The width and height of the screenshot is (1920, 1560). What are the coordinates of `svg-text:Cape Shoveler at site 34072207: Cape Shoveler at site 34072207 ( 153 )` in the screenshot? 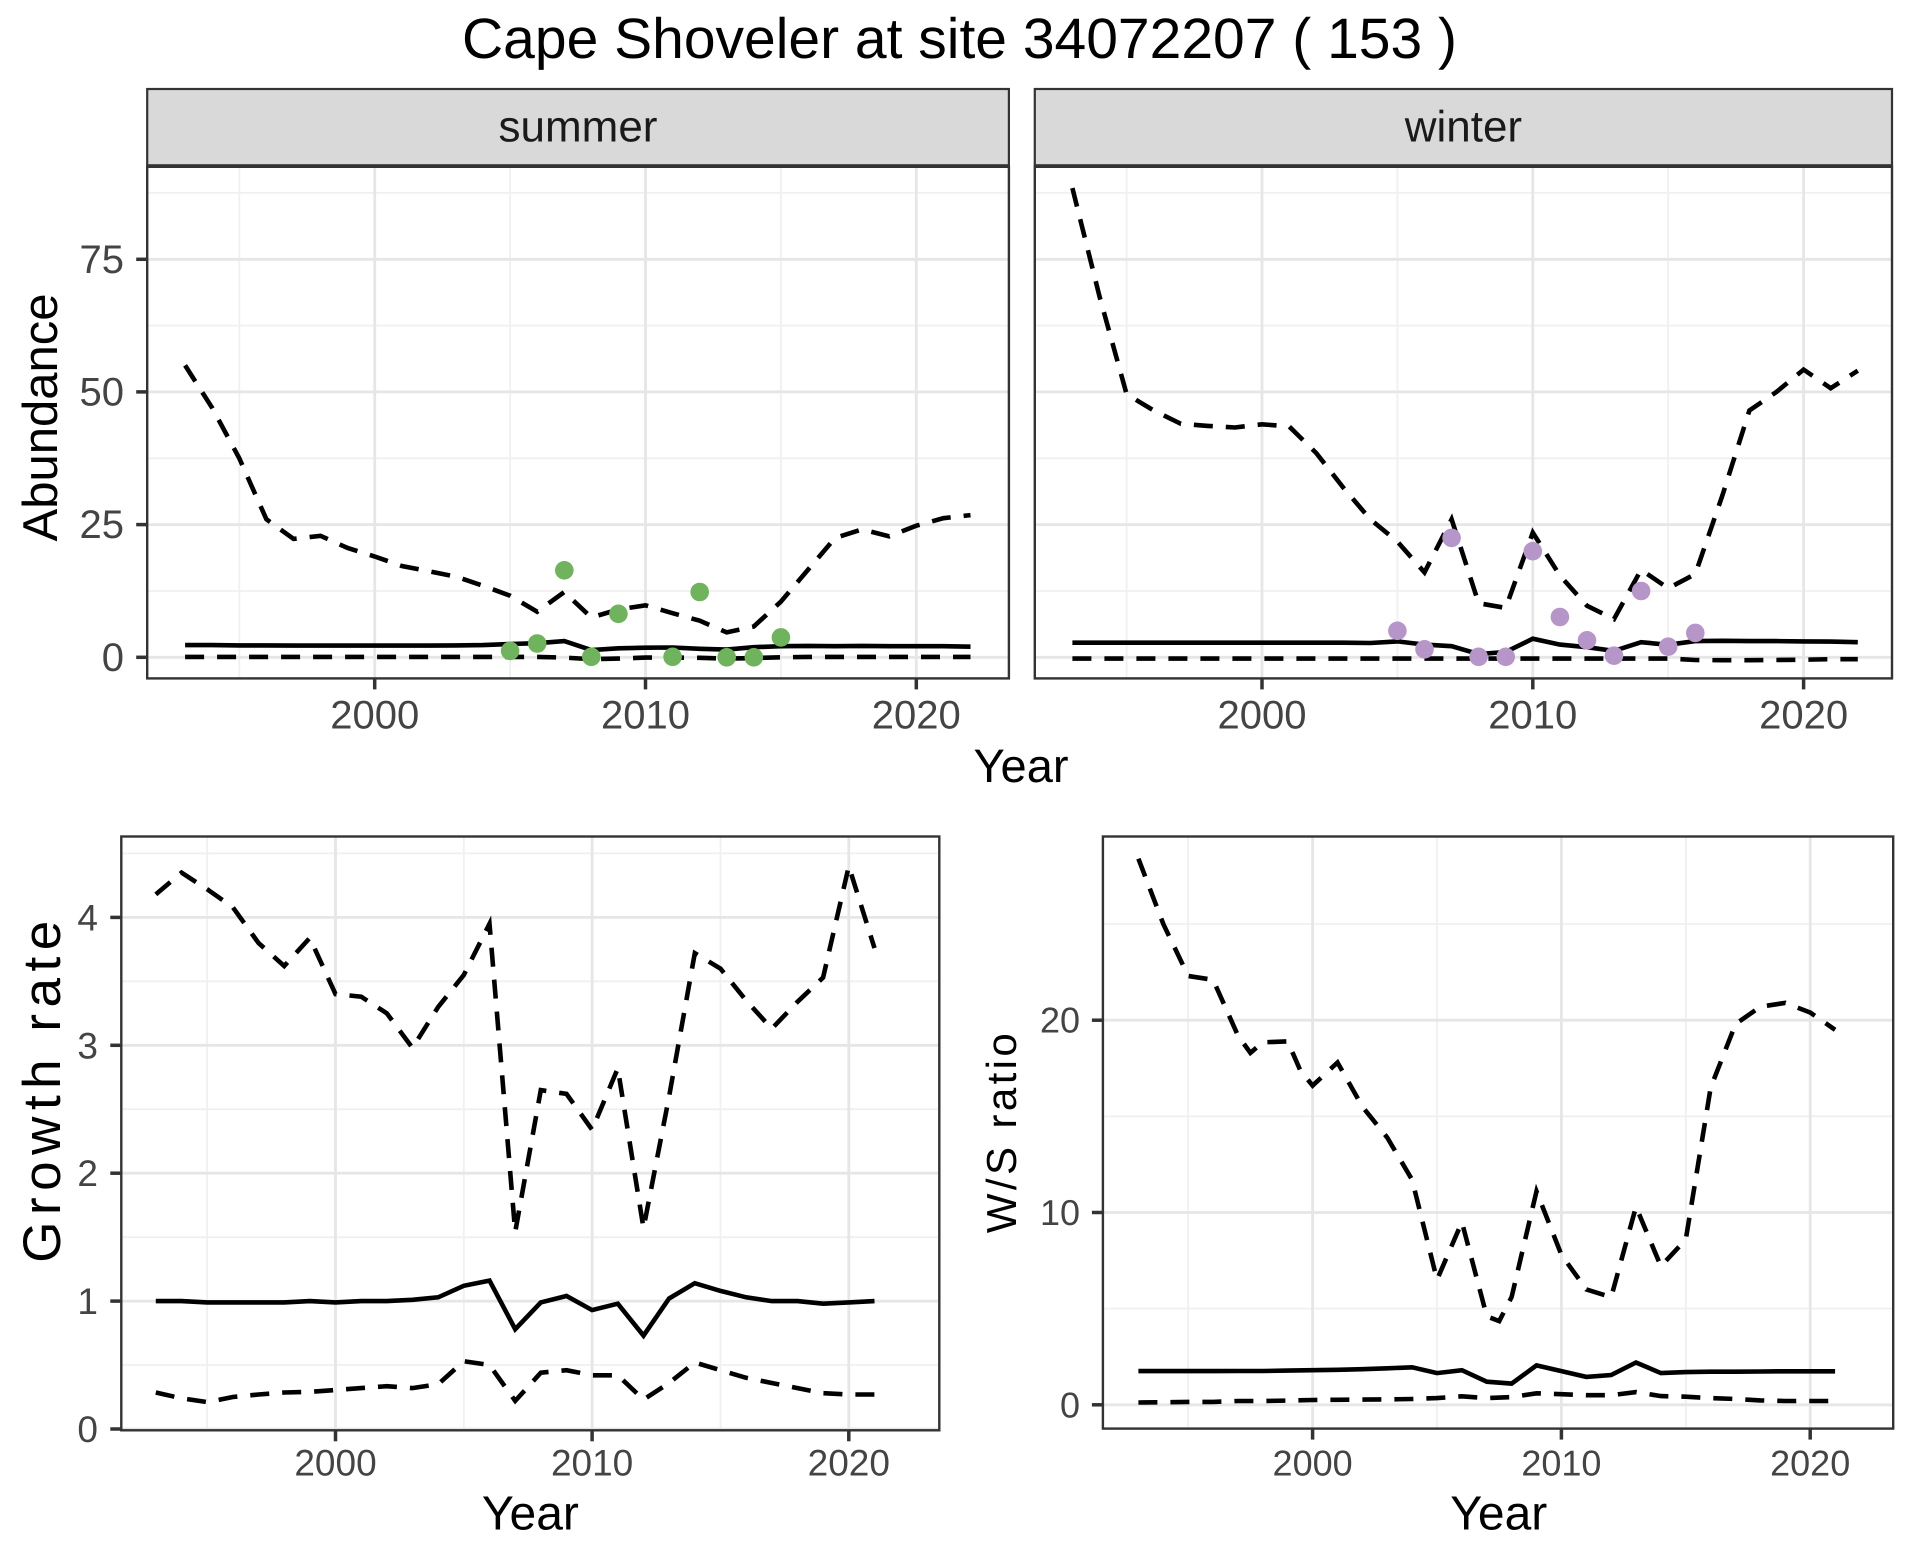 It's located at (959, 39).